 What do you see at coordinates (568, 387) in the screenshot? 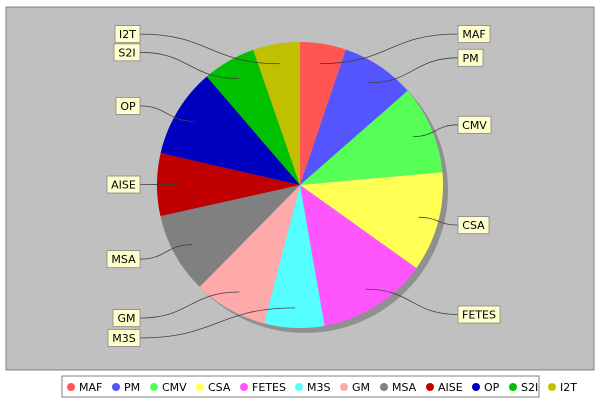
I see `legend-label-i2t: I2T` at bounding box center [568, 387].